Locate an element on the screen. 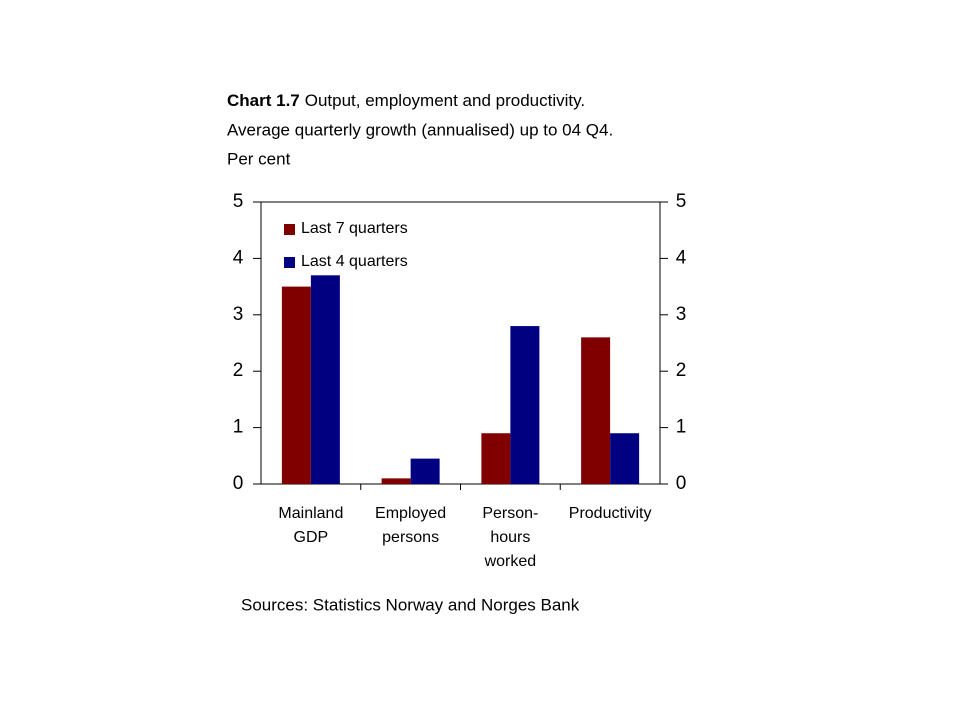 This screenshot has height=720, width=960. y-tick-label: 5 is located at coordinates (238, 201).